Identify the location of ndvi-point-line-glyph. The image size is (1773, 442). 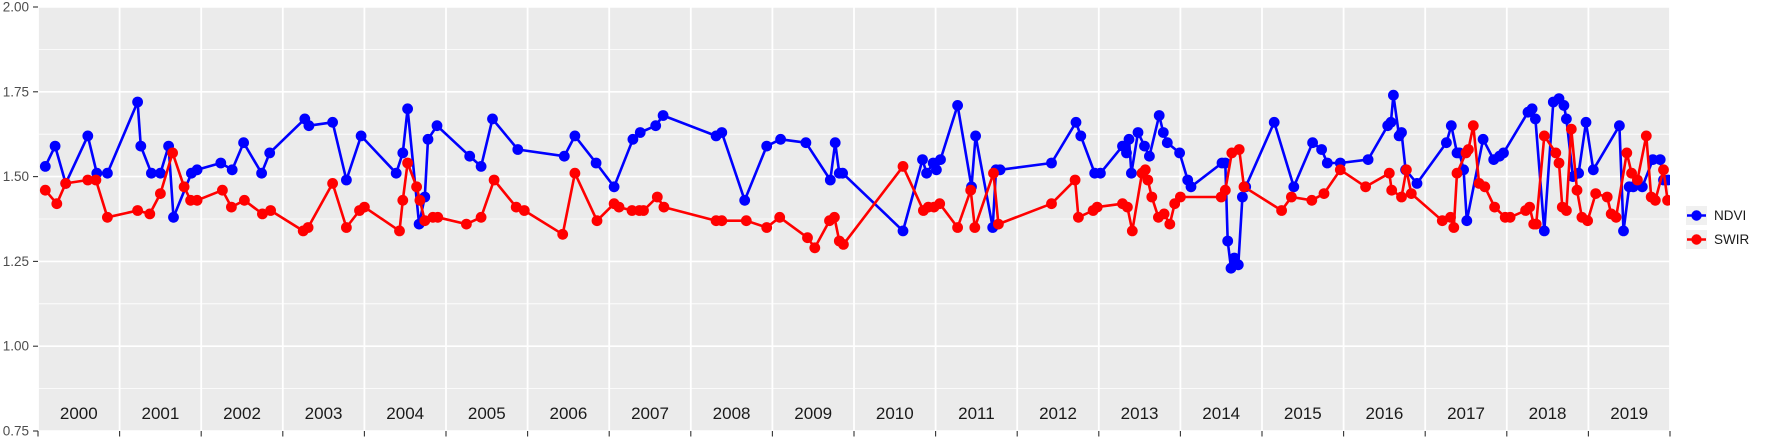
(1696, 215).